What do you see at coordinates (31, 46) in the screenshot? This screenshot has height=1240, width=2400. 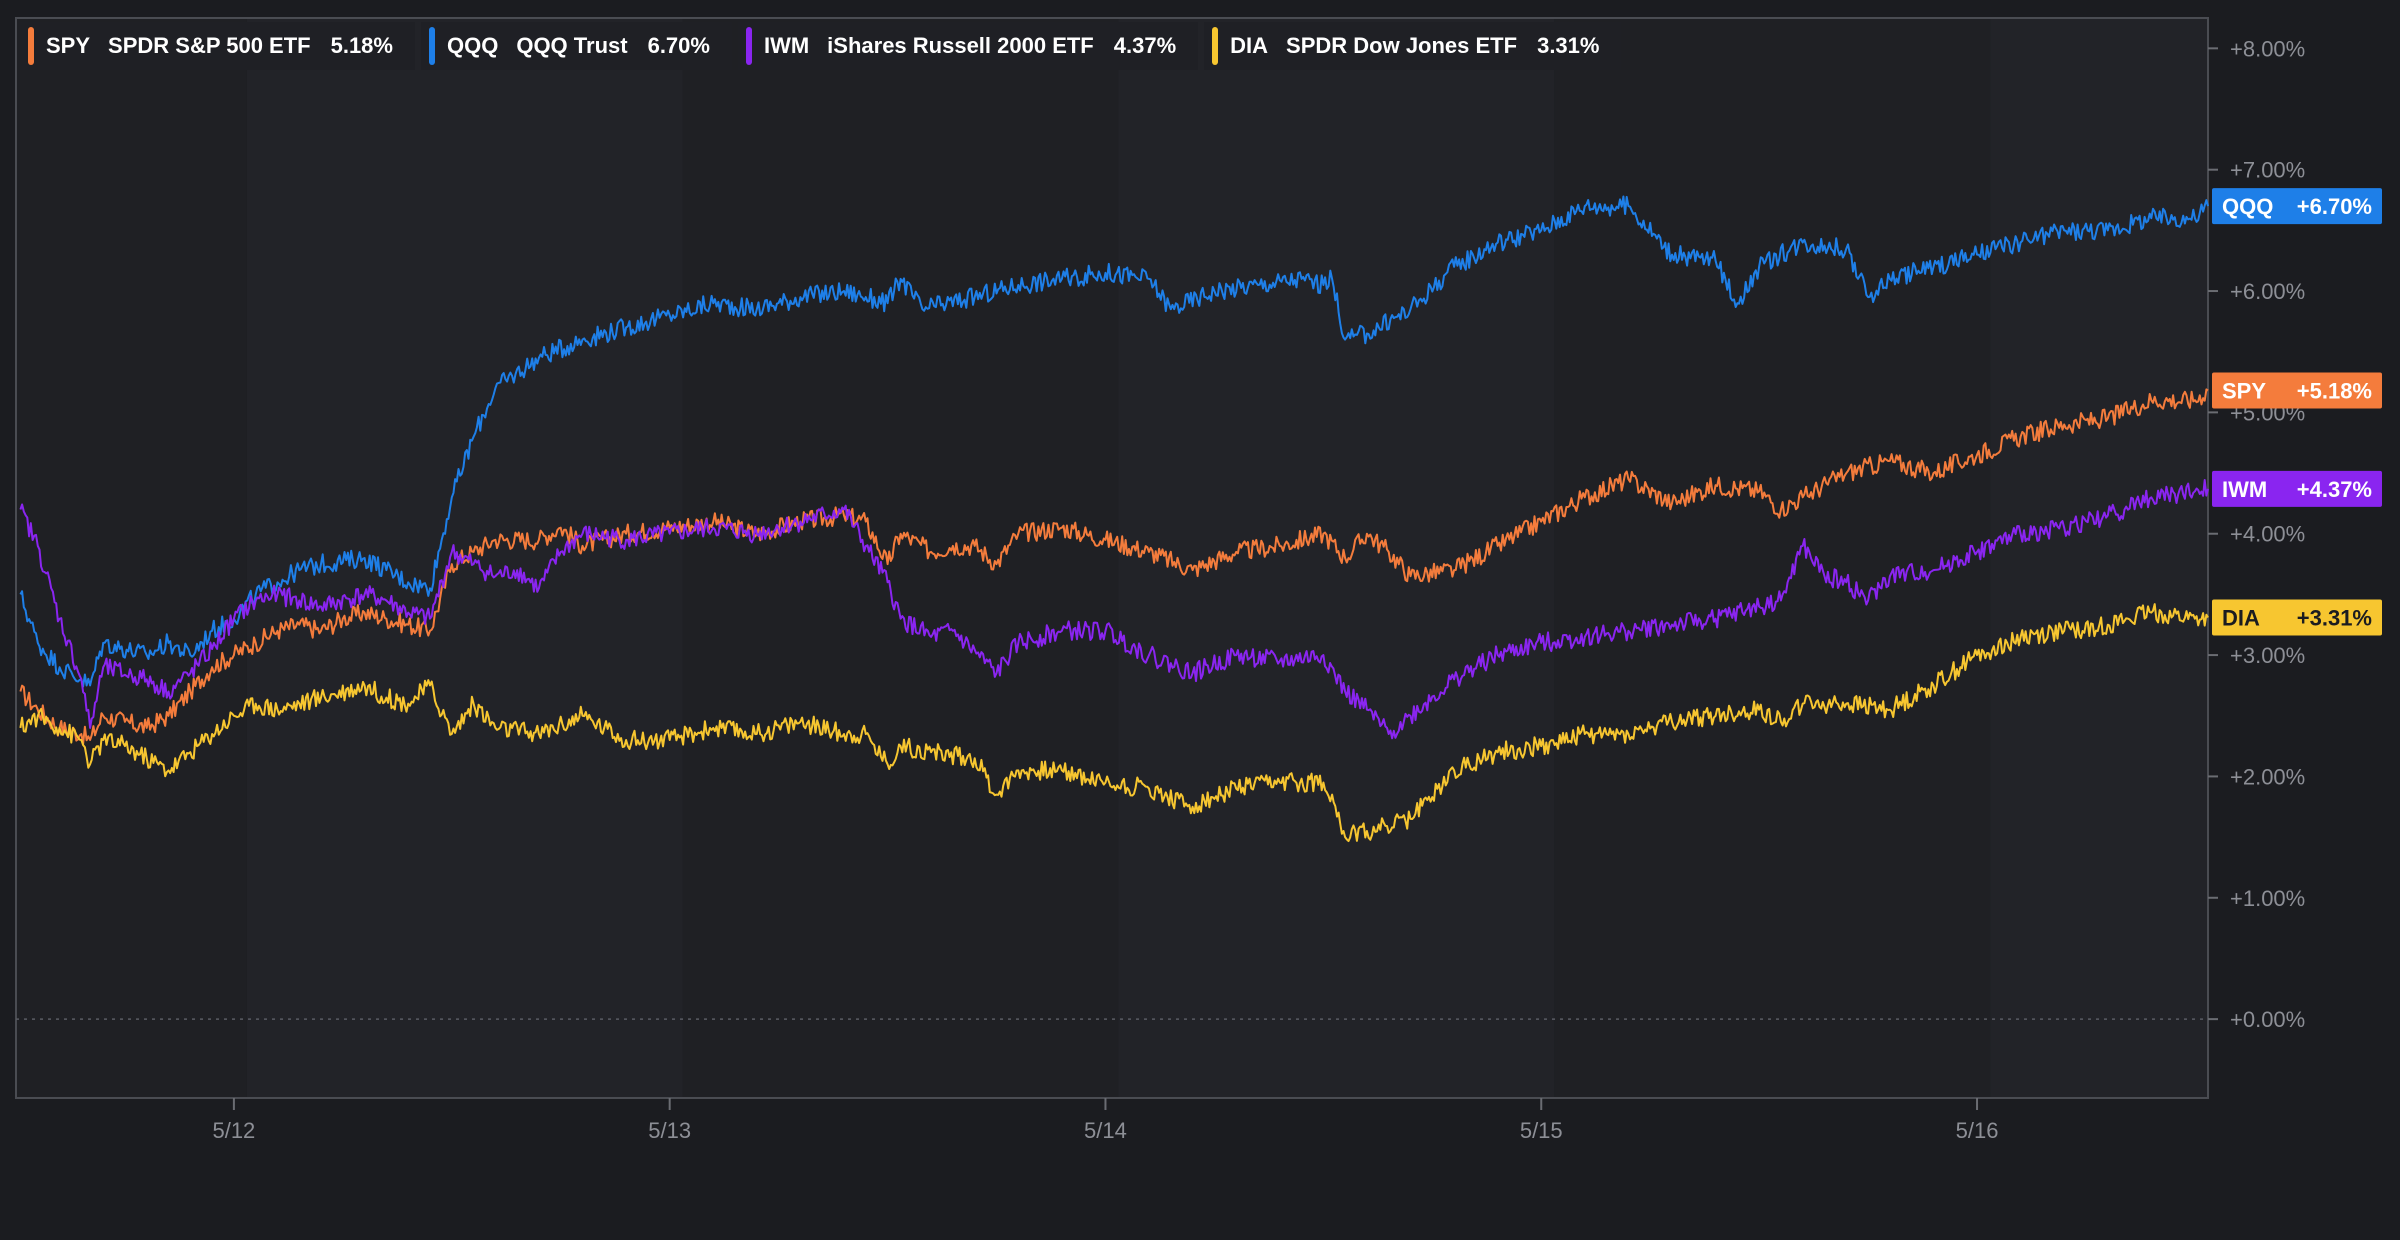 I see `legend-swatch-spy` at bounding box center [31, 46].